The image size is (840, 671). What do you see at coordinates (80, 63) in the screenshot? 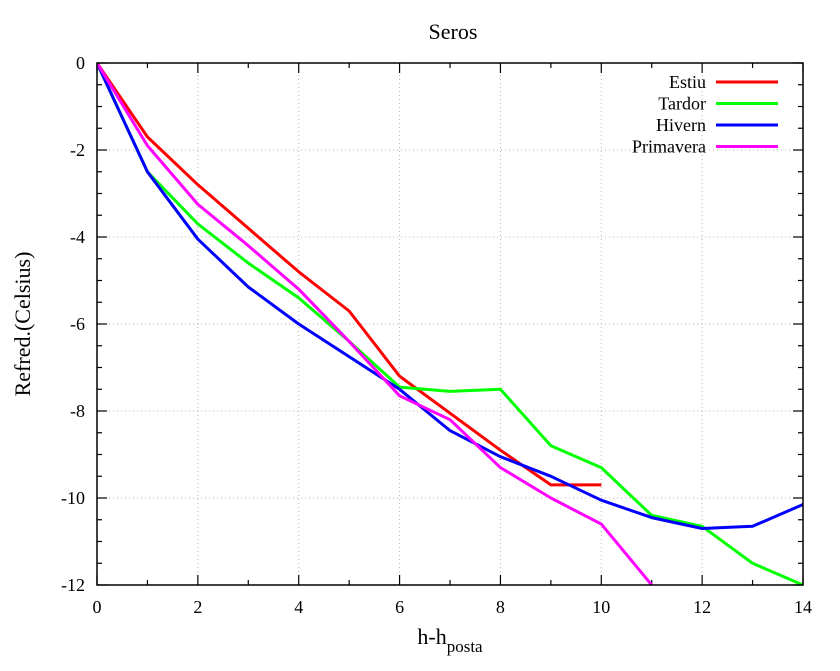
I see `y-tick-label: 0` at bounding box center [80, 63].